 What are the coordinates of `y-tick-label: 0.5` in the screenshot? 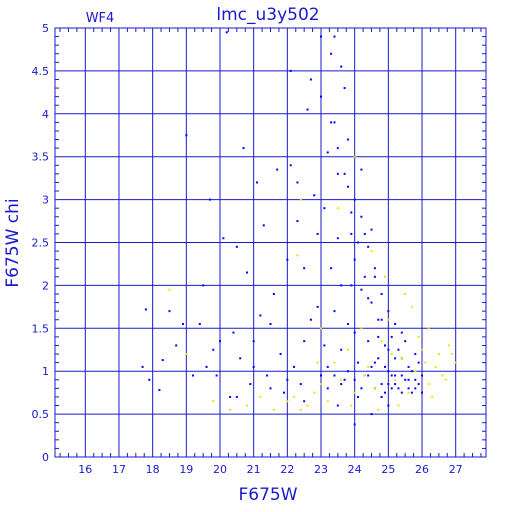 It's located at (41, 414).